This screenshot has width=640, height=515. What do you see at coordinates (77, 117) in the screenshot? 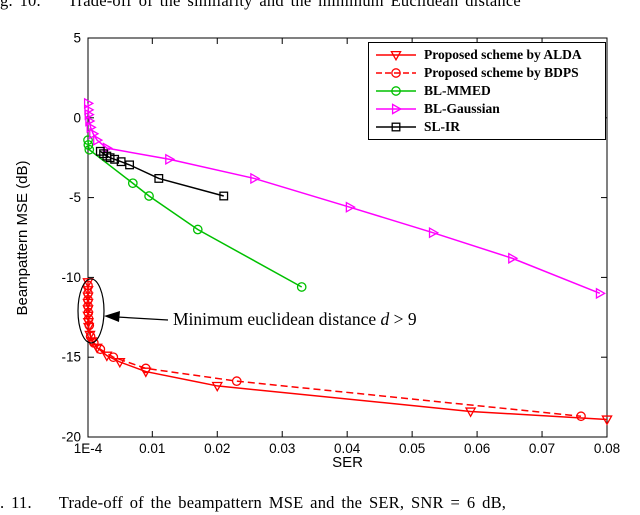
I see `y-tick-label: 0` at bounding box center [77, 117].